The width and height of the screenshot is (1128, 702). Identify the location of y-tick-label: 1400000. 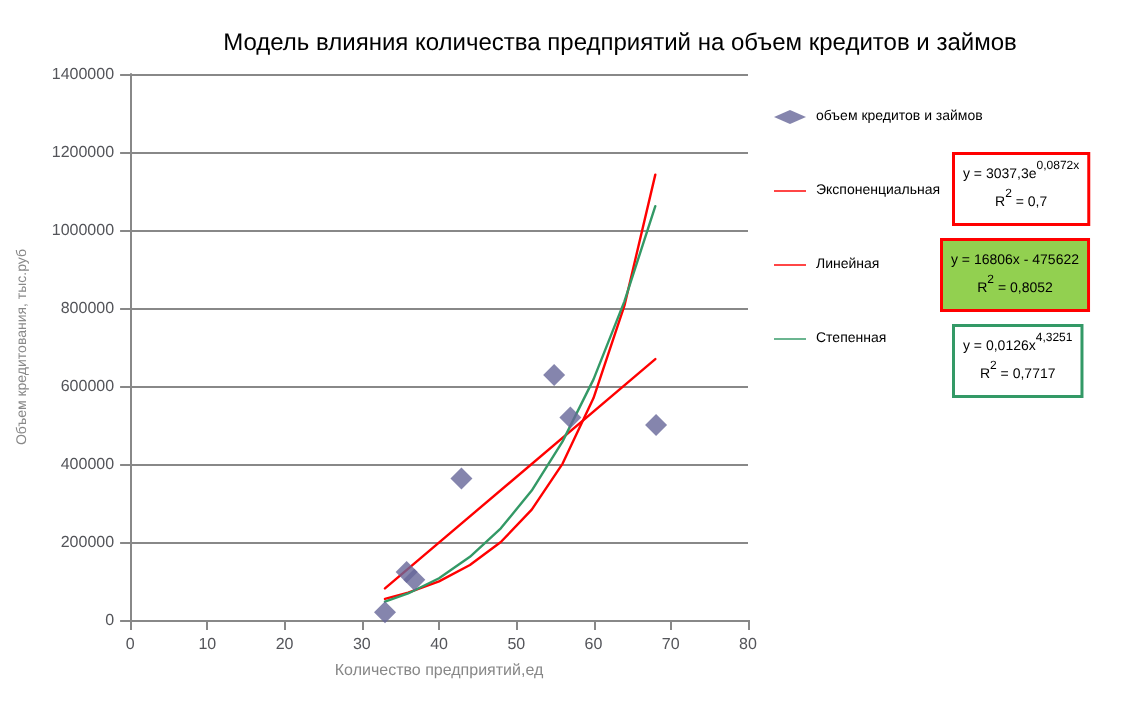
(83, 74).